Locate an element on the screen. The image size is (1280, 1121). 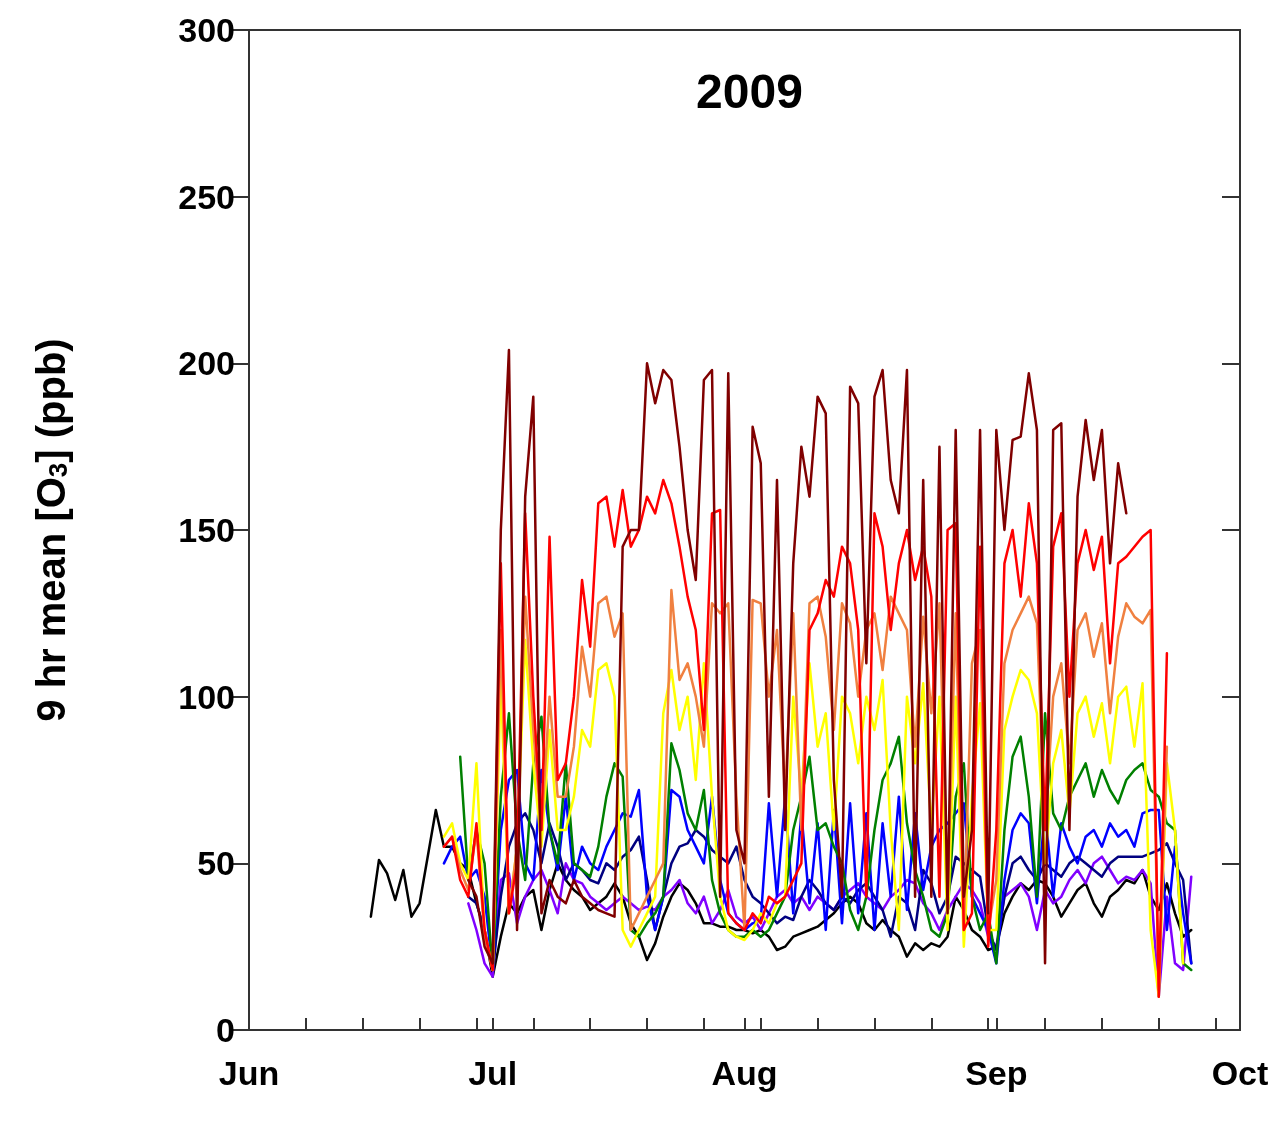
y-tick-label: 50 is located at coordinates (216, 863).